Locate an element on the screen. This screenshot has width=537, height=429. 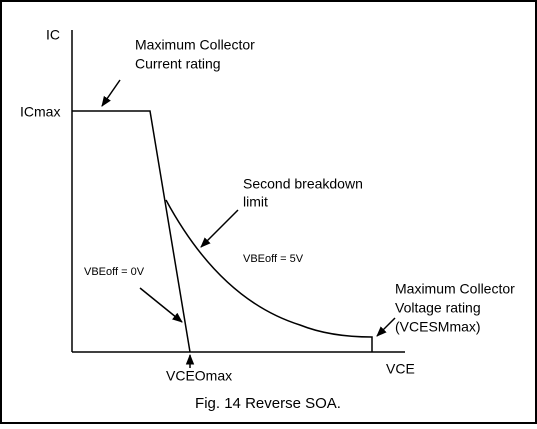
annotation: VBEoff = 5V is located at coordinates (273, 259).